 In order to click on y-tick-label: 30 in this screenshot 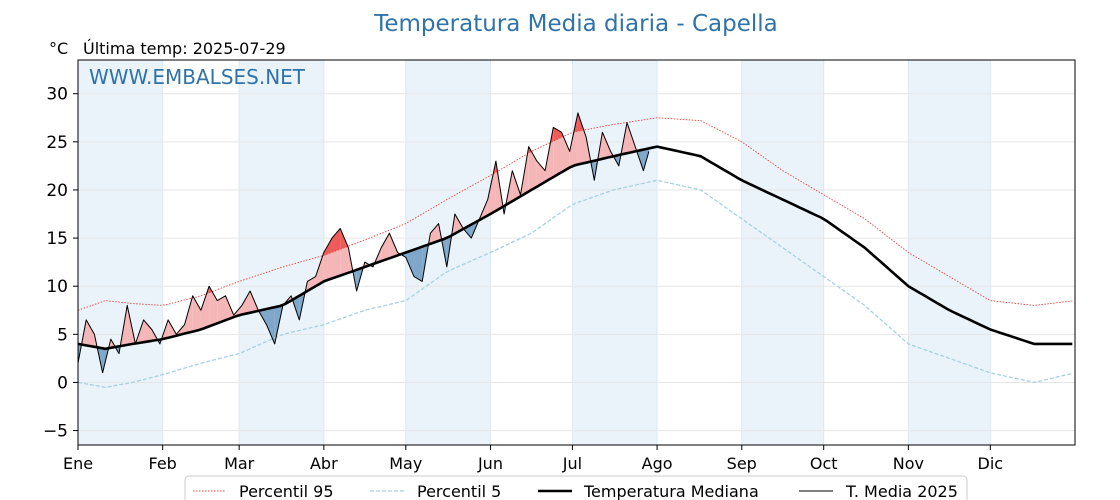, I will do `click(57, 95)`.